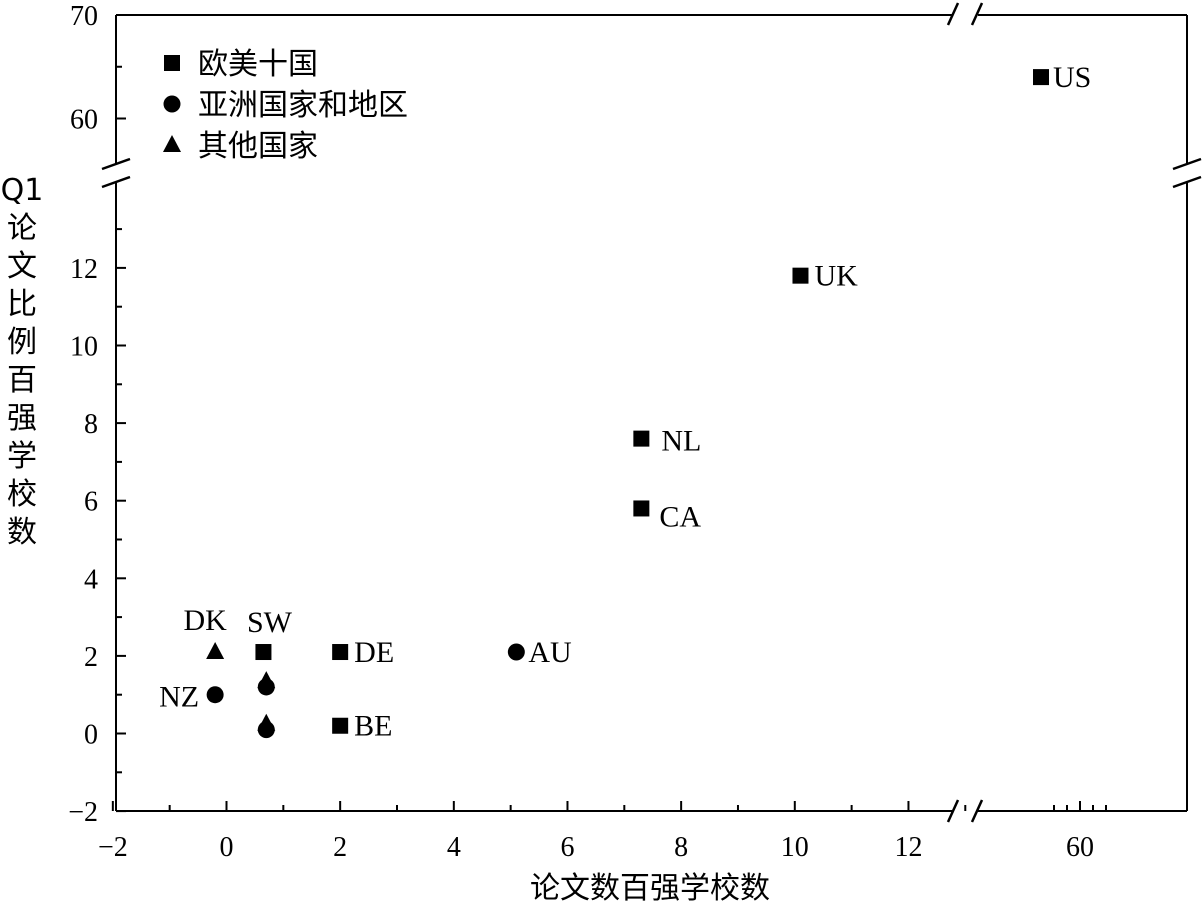 The image size is (1204, 913). I want to click on point-label: UK, so click(836, 276).